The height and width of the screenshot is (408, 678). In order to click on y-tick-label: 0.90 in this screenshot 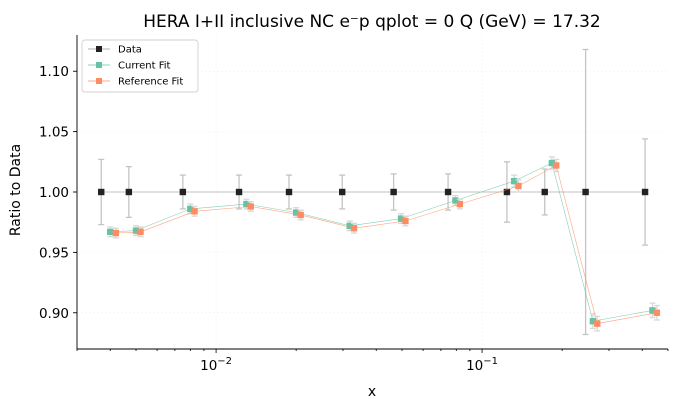, I will do `click(54, 314)`.